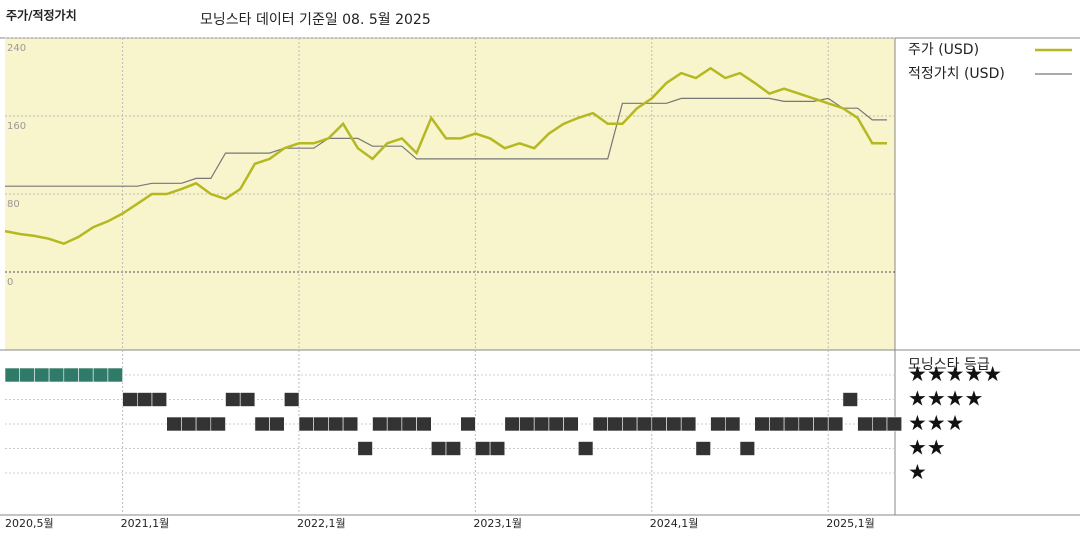  I want to click on y-tick-label: 160, so click(16, 126).